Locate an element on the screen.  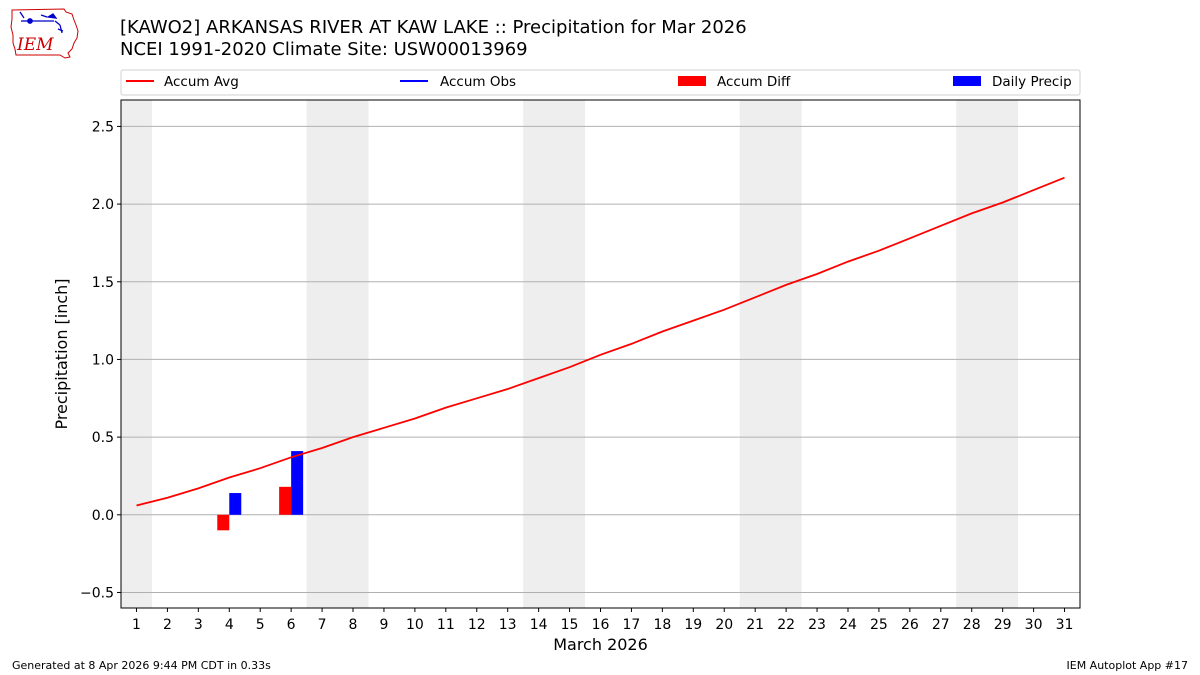
x-tick-label: 22 is located at coordinates (786, 625).